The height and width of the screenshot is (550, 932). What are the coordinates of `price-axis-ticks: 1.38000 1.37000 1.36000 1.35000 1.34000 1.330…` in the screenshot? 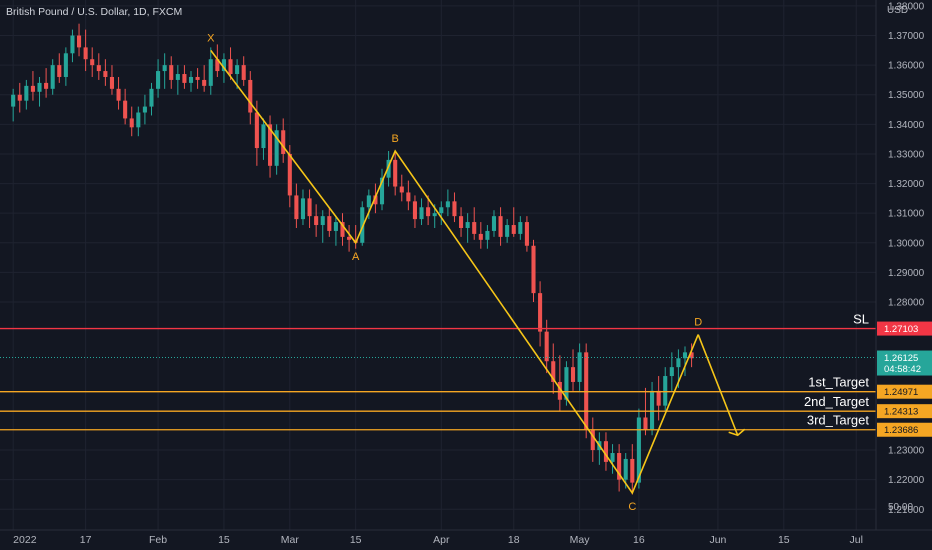 It's located at (906, 258).